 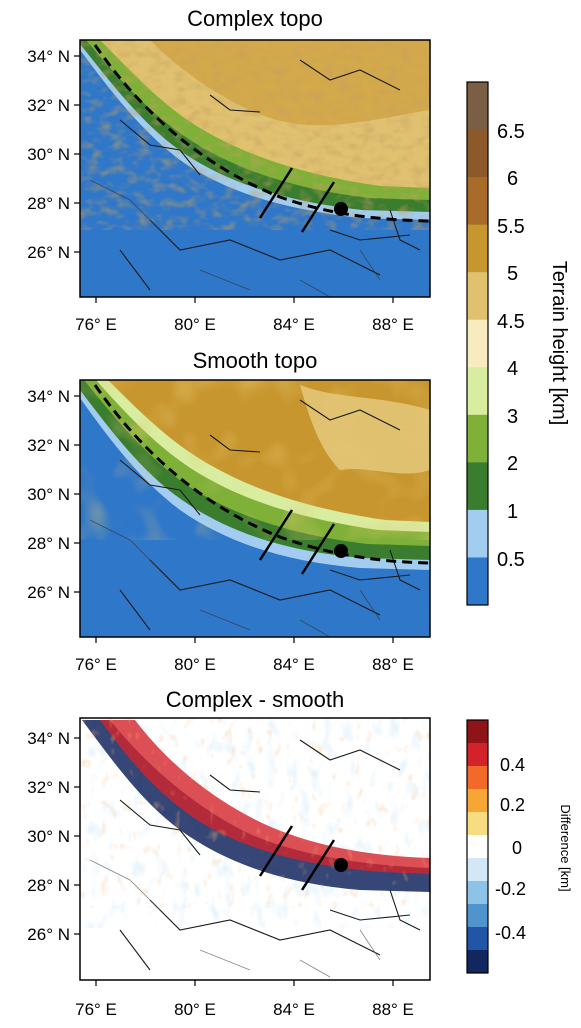 I want to click on difference-colorbar-frame, so click(x=477, y=846).